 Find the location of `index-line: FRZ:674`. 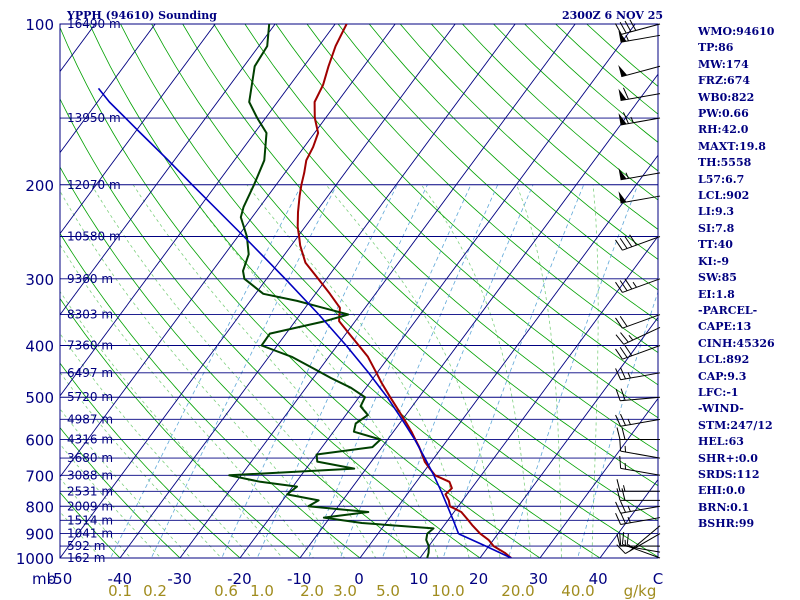

index-line: FRZ:674 is located at coordinates (724, 81).